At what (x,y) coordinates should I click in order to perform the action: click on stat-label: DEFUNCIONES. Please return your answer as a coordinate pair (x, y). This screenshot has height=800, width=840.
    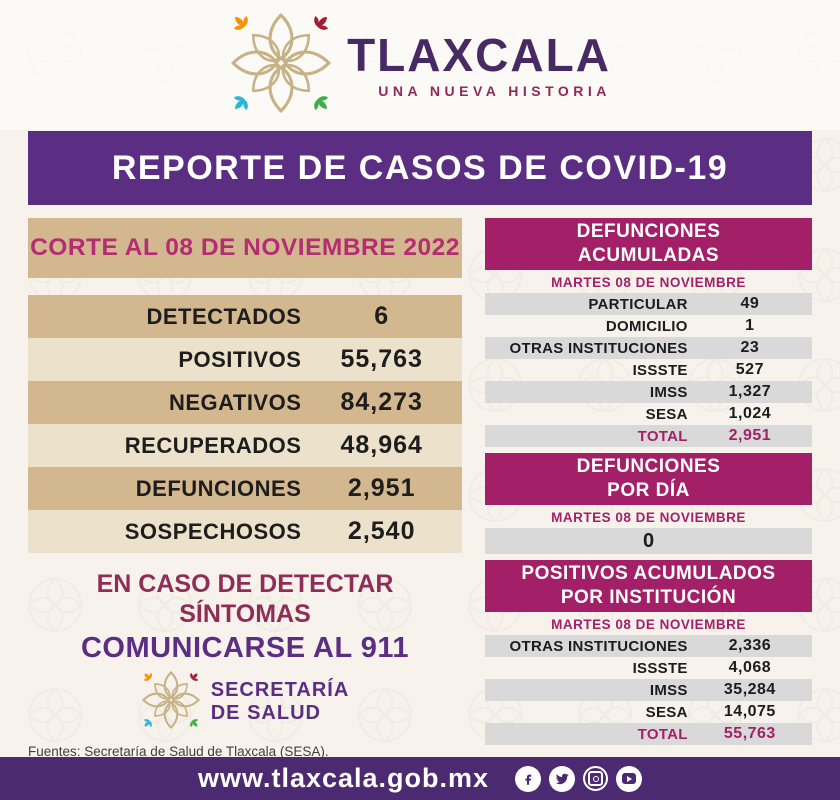
    Looking at the image, I should click on (218, 488).